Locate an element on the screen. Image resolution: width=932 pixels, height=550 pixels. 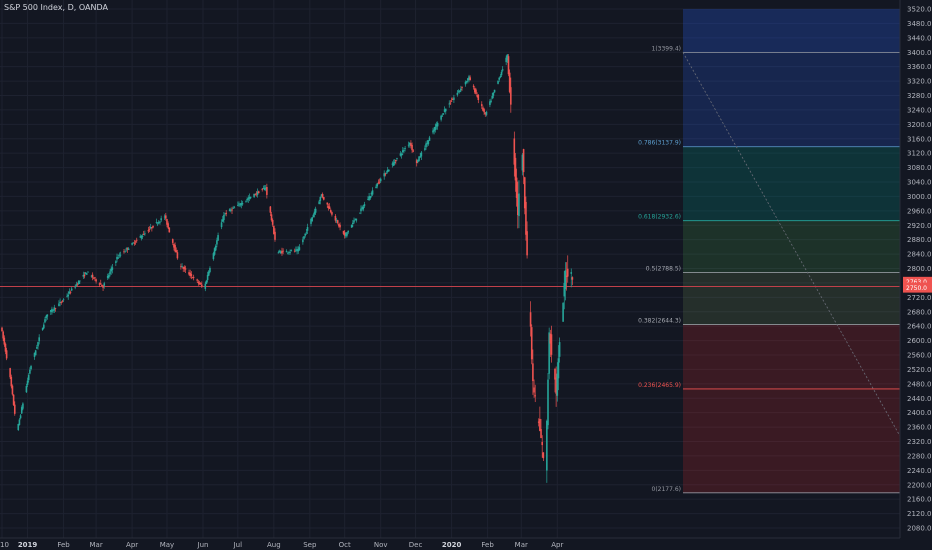
y-tick-label: 3440.0 is located at coordinates (919, 38).